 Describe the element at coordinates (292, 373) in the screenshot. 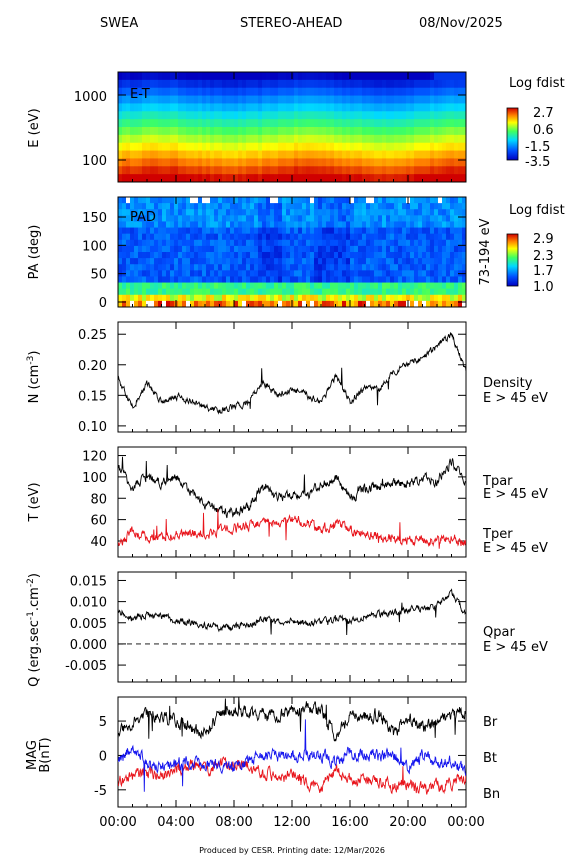

I see `density-series-group` at that location.